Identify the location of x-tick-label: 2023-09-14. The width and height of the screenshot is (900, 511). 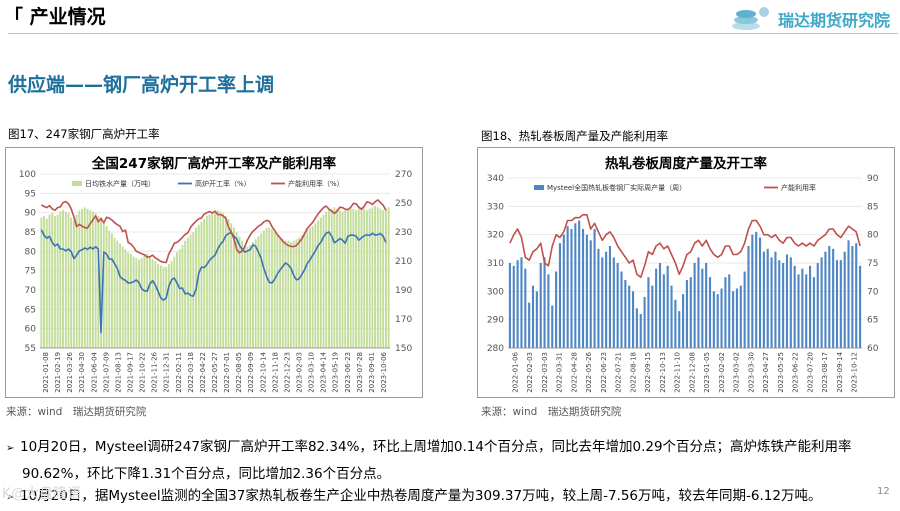
(840, 371).